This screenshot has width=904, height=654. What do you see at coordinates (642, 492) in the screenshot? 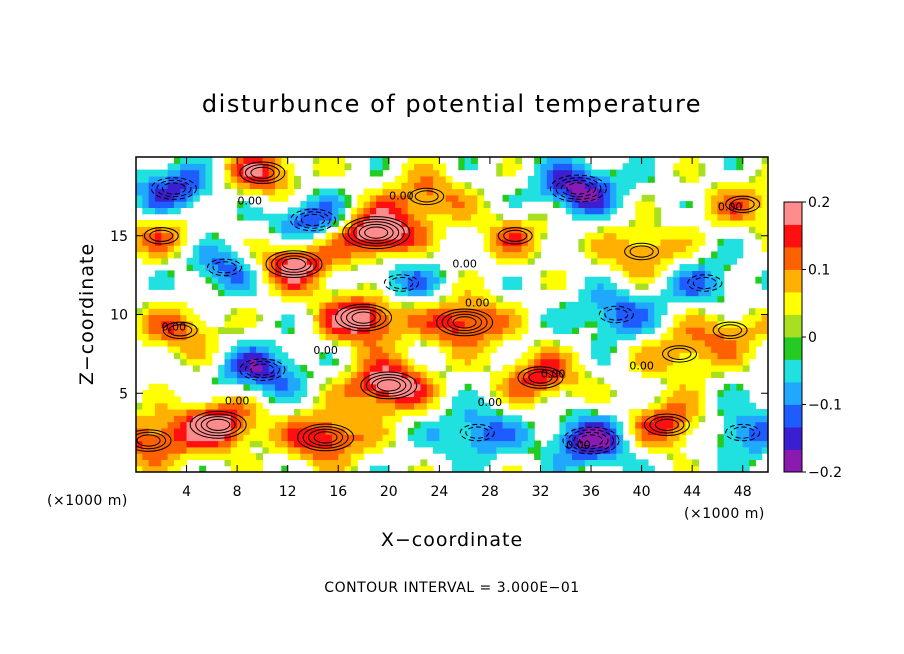
I see `x-tick-label: 40` at bounding box center [642, 492].